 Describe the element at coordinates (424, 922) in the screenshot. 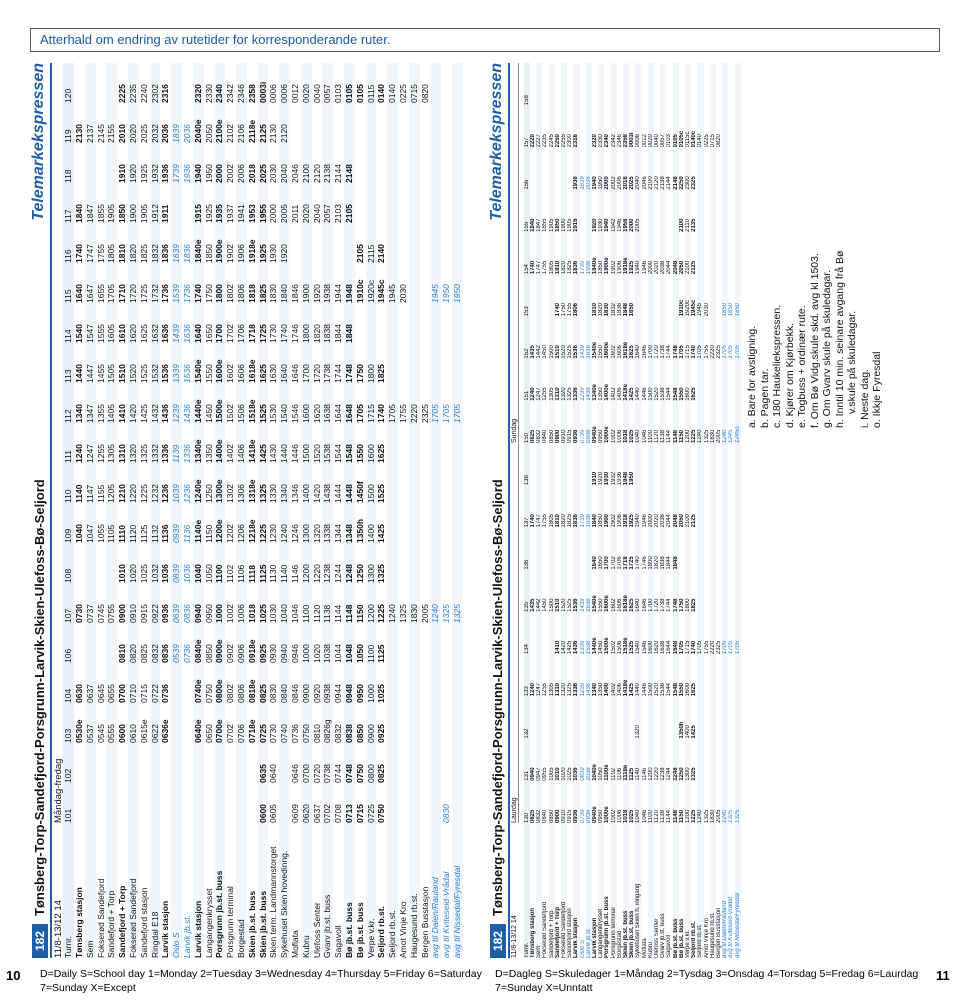

I see `stop-name: Bergen Busstasjon` at that location.